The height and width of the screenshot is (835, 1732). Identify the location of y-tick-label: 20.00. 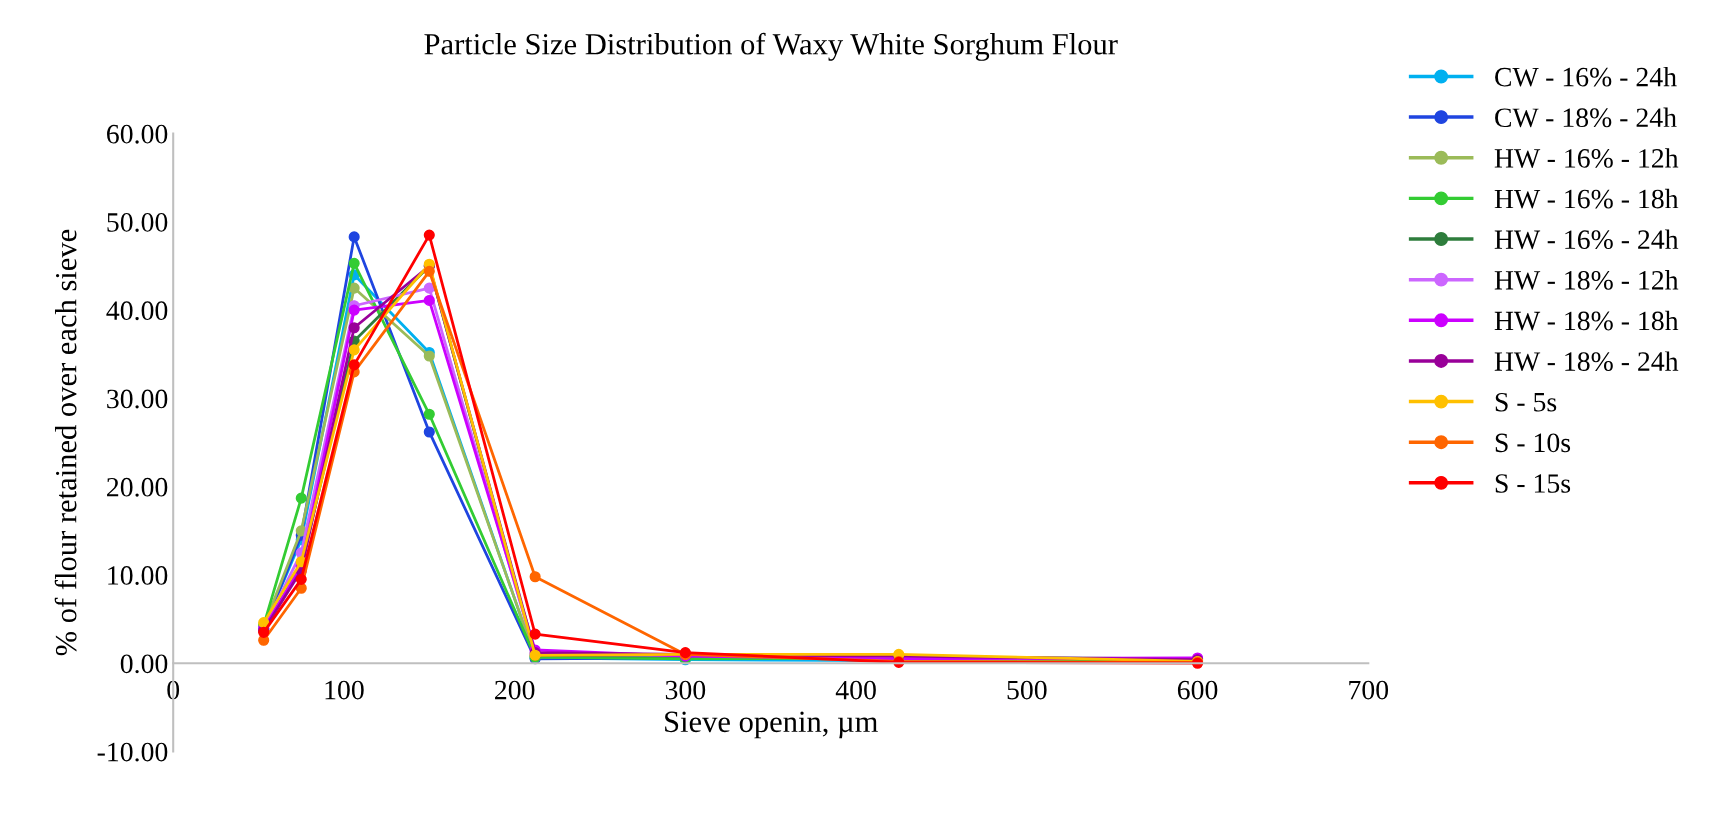
(137, 487).